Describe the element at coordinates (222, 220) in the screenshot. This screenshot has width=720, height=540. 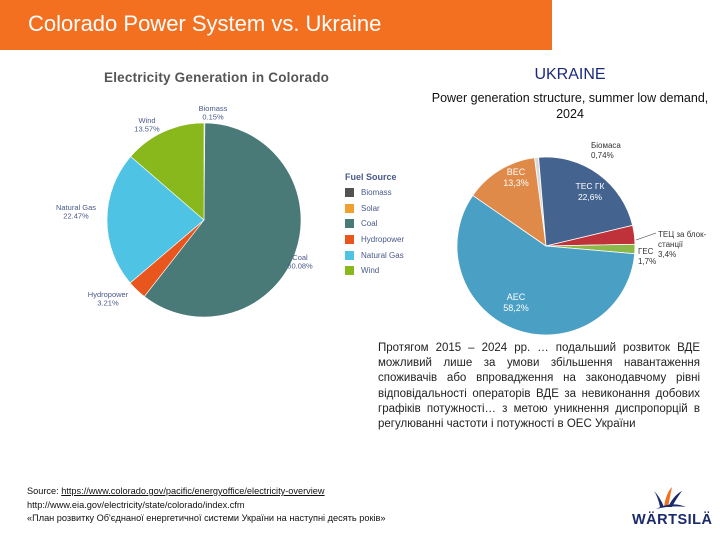
I see `colorado-slice-coal` at that location.